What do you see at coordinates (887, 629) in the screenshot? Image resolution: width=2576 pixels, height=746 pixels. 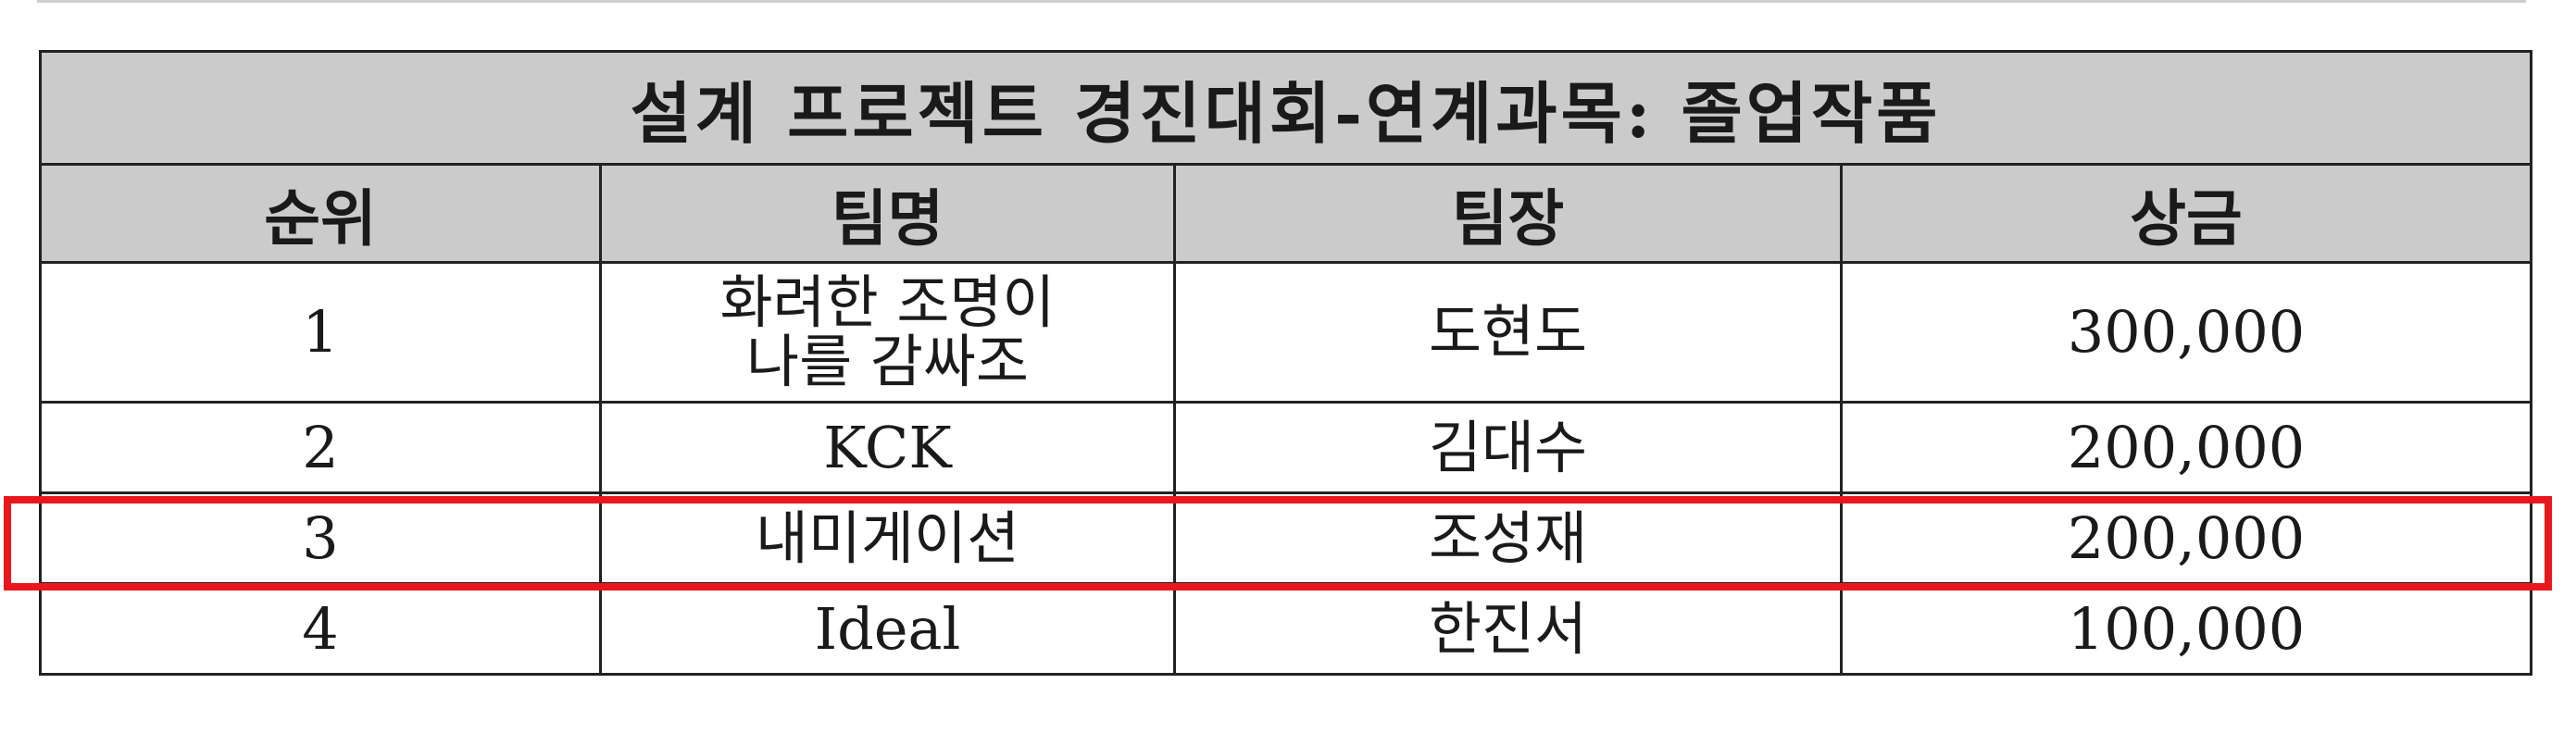 I see `team-cell: Ideal` at bounding box center [887, 629].